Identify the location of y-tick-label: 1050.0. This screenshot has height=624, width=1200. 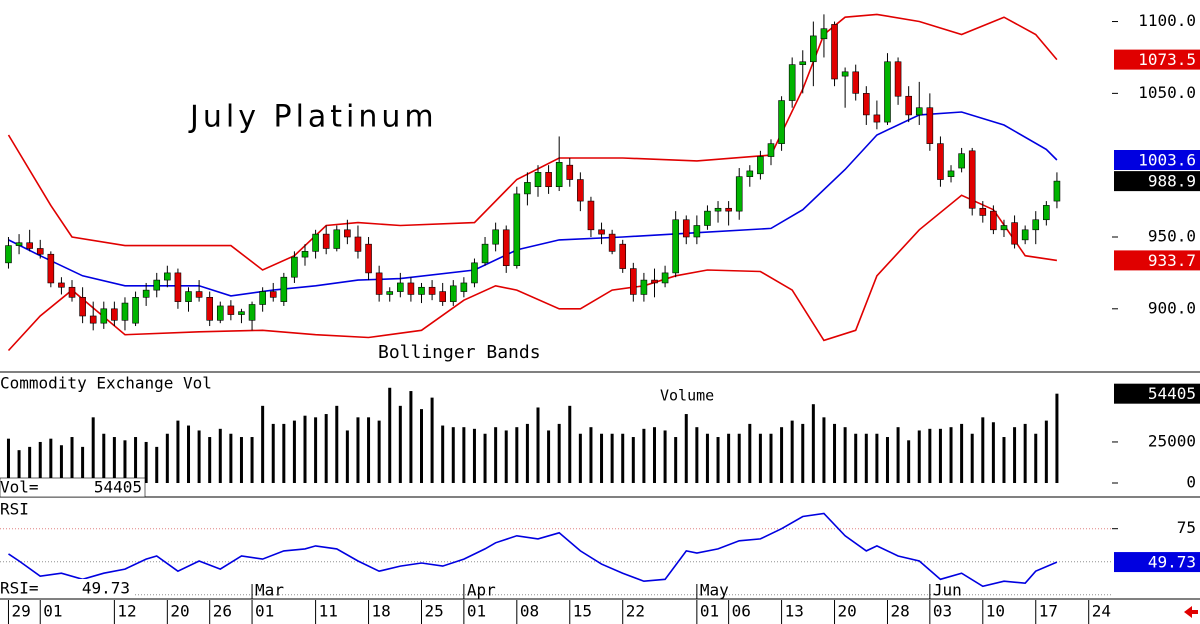
(1167, 92).